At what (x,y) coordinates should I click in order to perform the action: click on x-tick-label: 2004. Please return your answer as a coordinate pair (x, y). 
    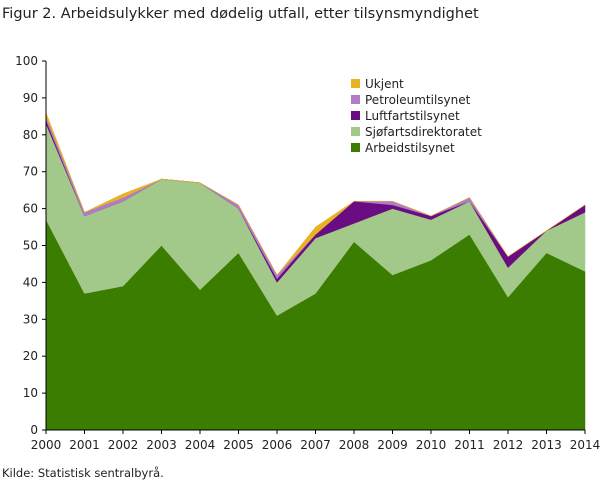
    Looking at the image, I should click on (200, 445).